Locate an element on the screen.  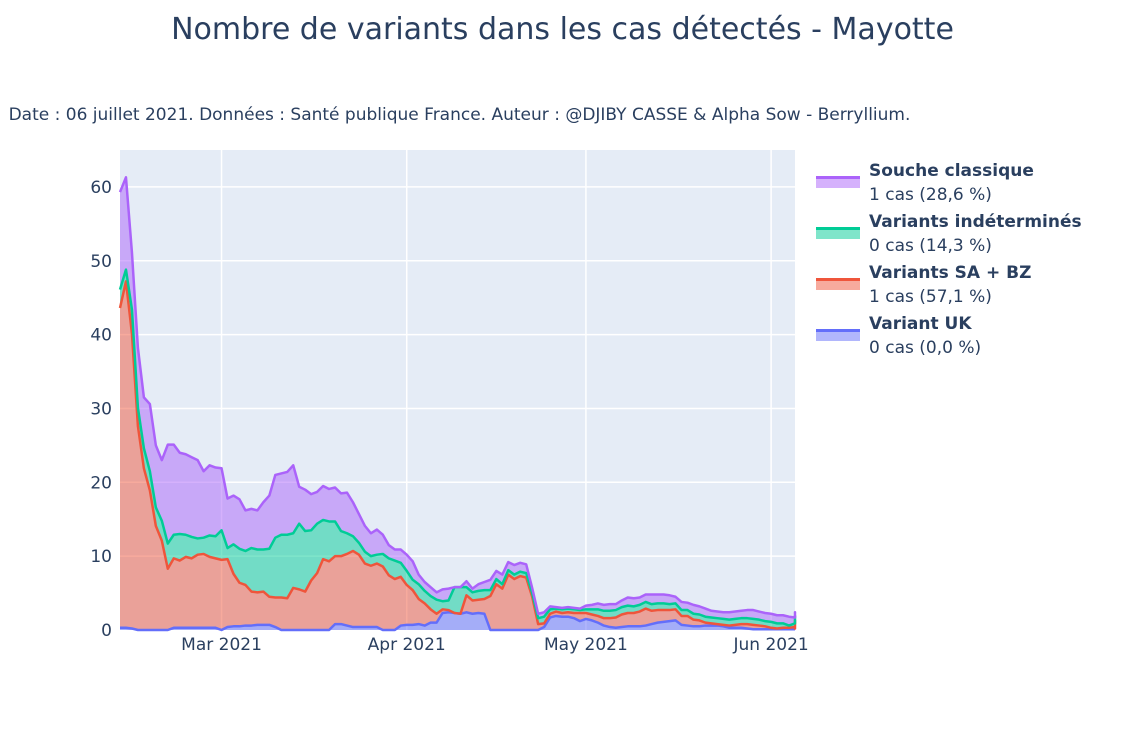
y-tick-label: 60 is located at coordinates (101, 188).